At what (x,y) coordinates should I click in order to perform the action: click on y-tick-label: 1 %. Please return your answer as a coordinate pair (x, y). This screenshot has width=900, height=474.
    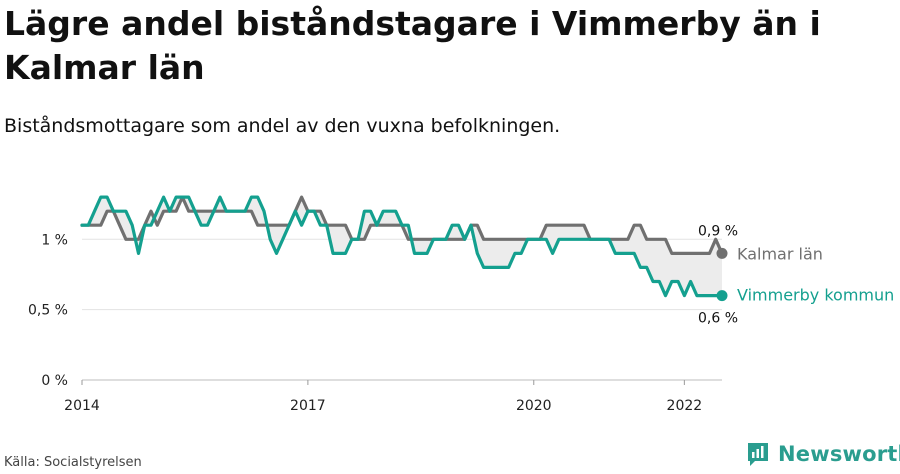
    Looking at the image, I should click on (54, 240).